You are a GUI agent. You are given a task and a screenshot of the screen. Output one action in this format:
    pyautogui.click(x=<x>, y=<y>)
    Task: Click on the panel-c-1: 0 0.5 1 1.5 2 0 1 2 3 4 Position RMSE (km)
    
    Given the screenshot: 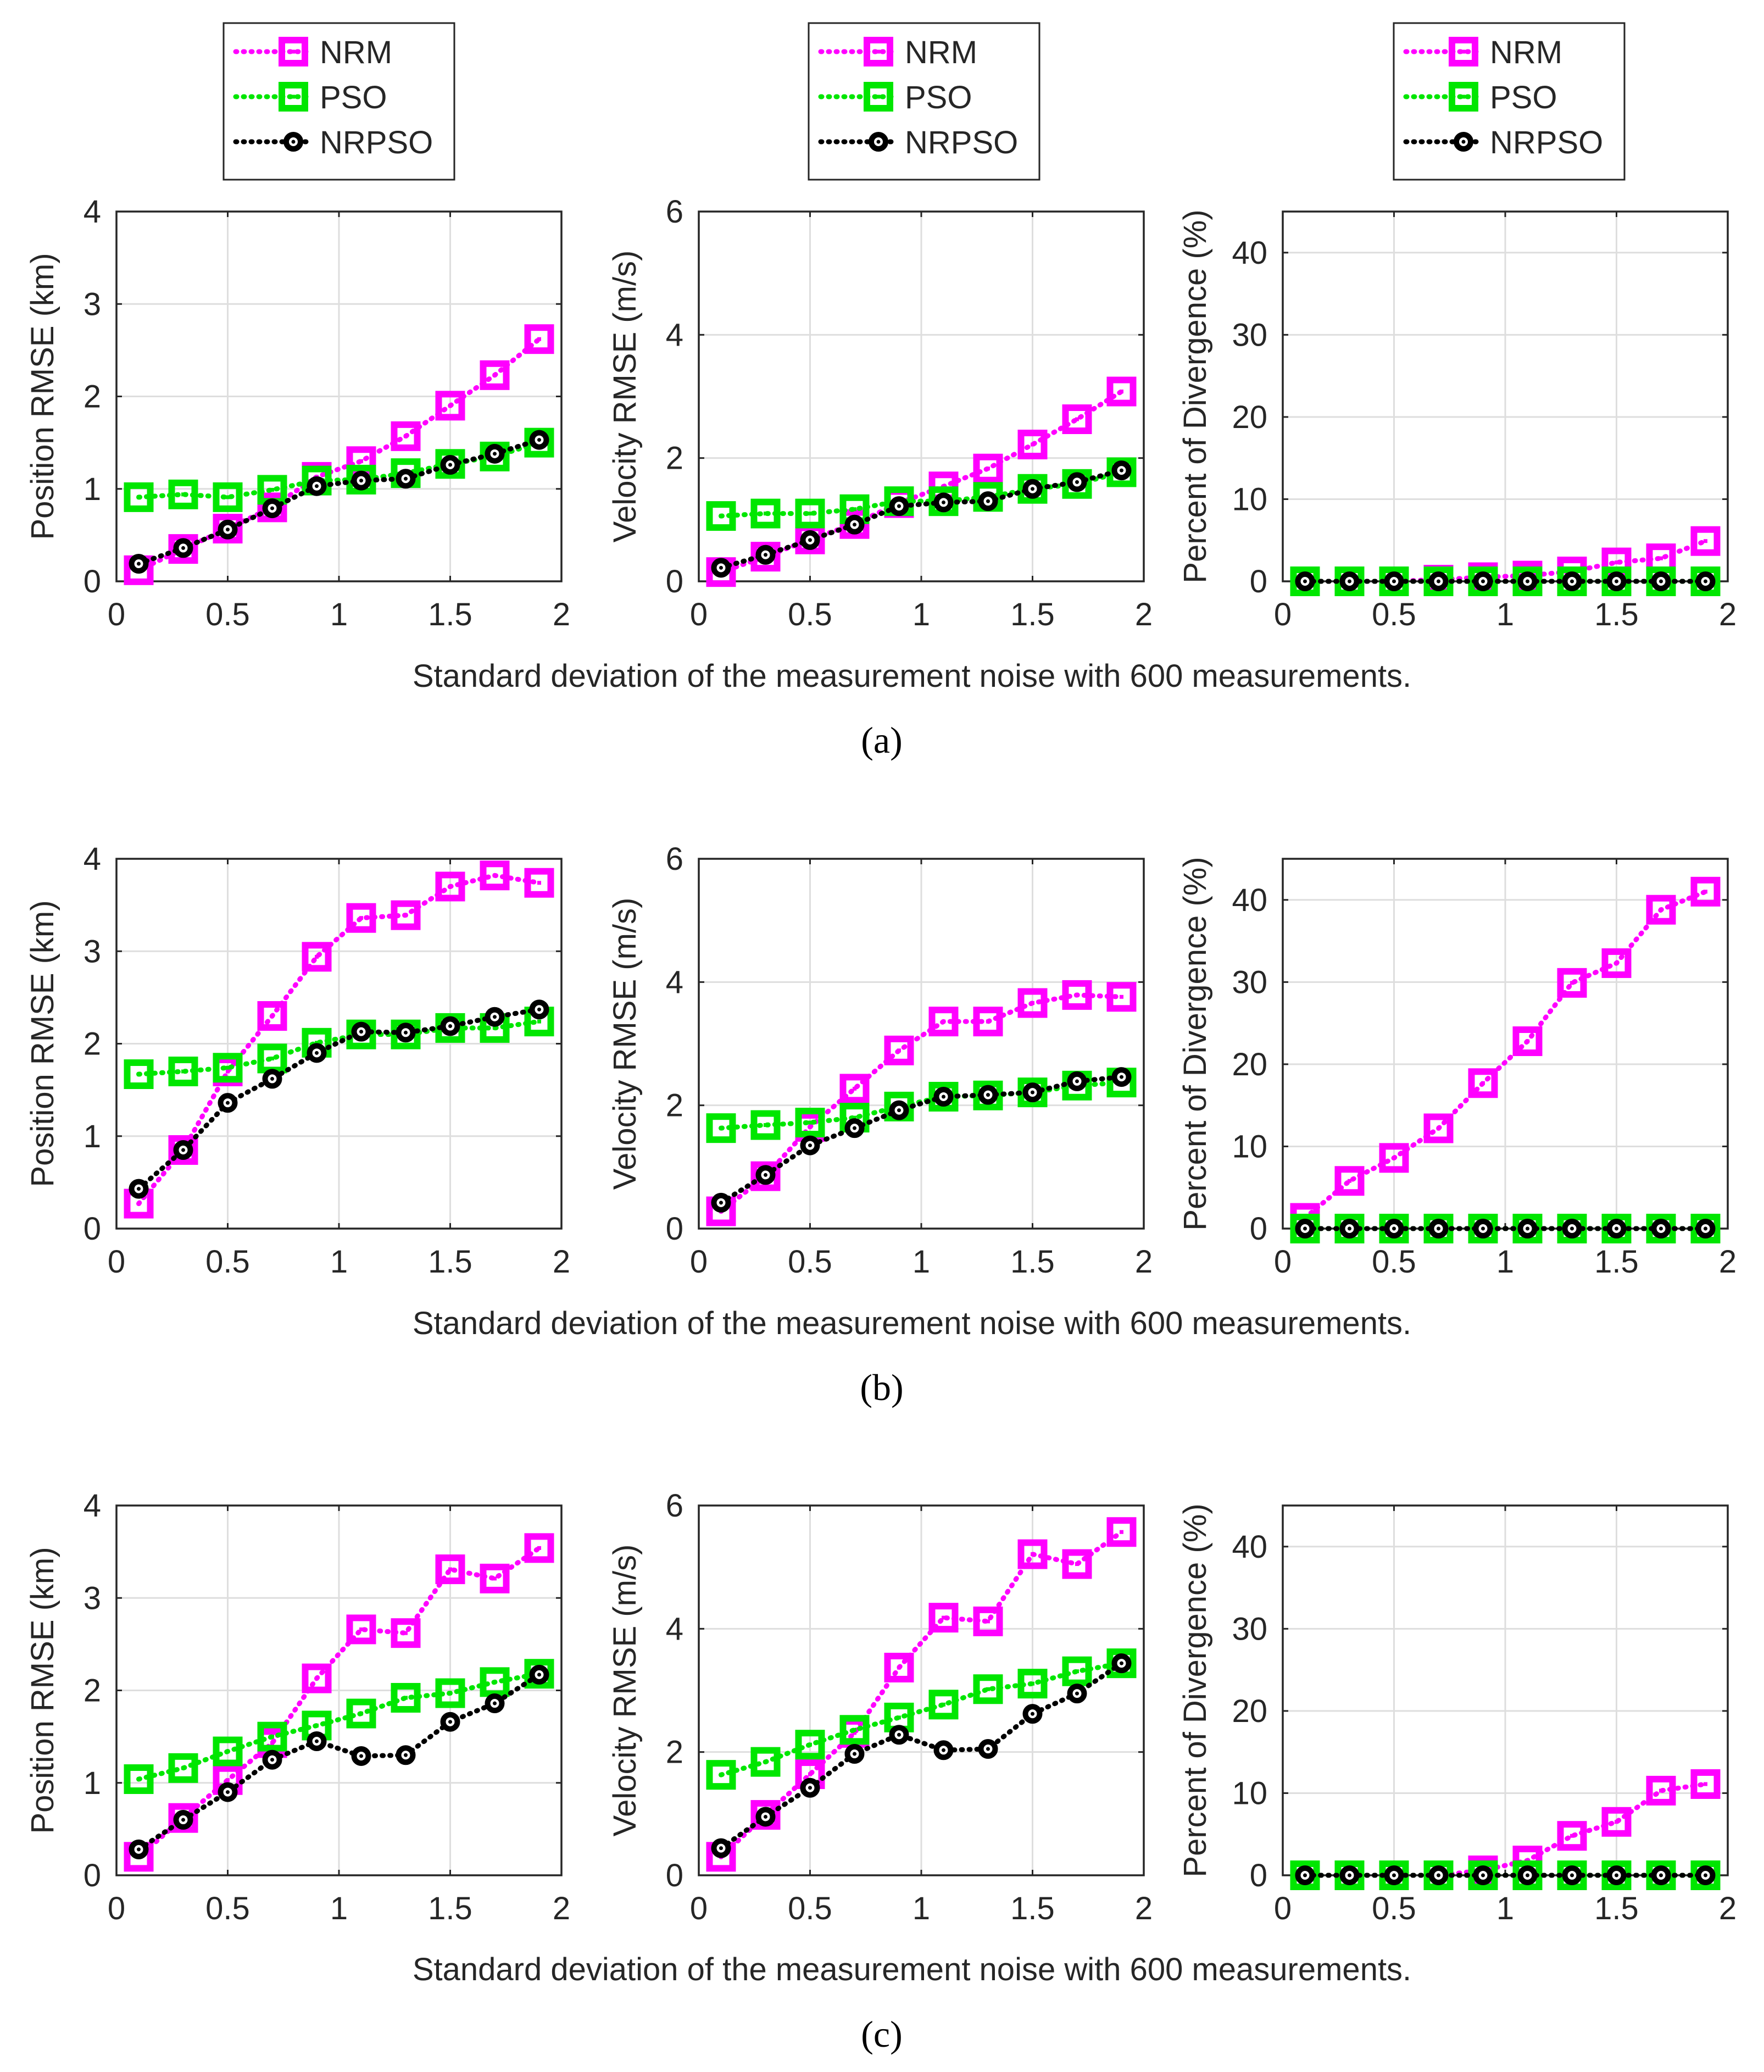 What is the action you would take?
    pyautogui.click(x=297, y=1707)
    